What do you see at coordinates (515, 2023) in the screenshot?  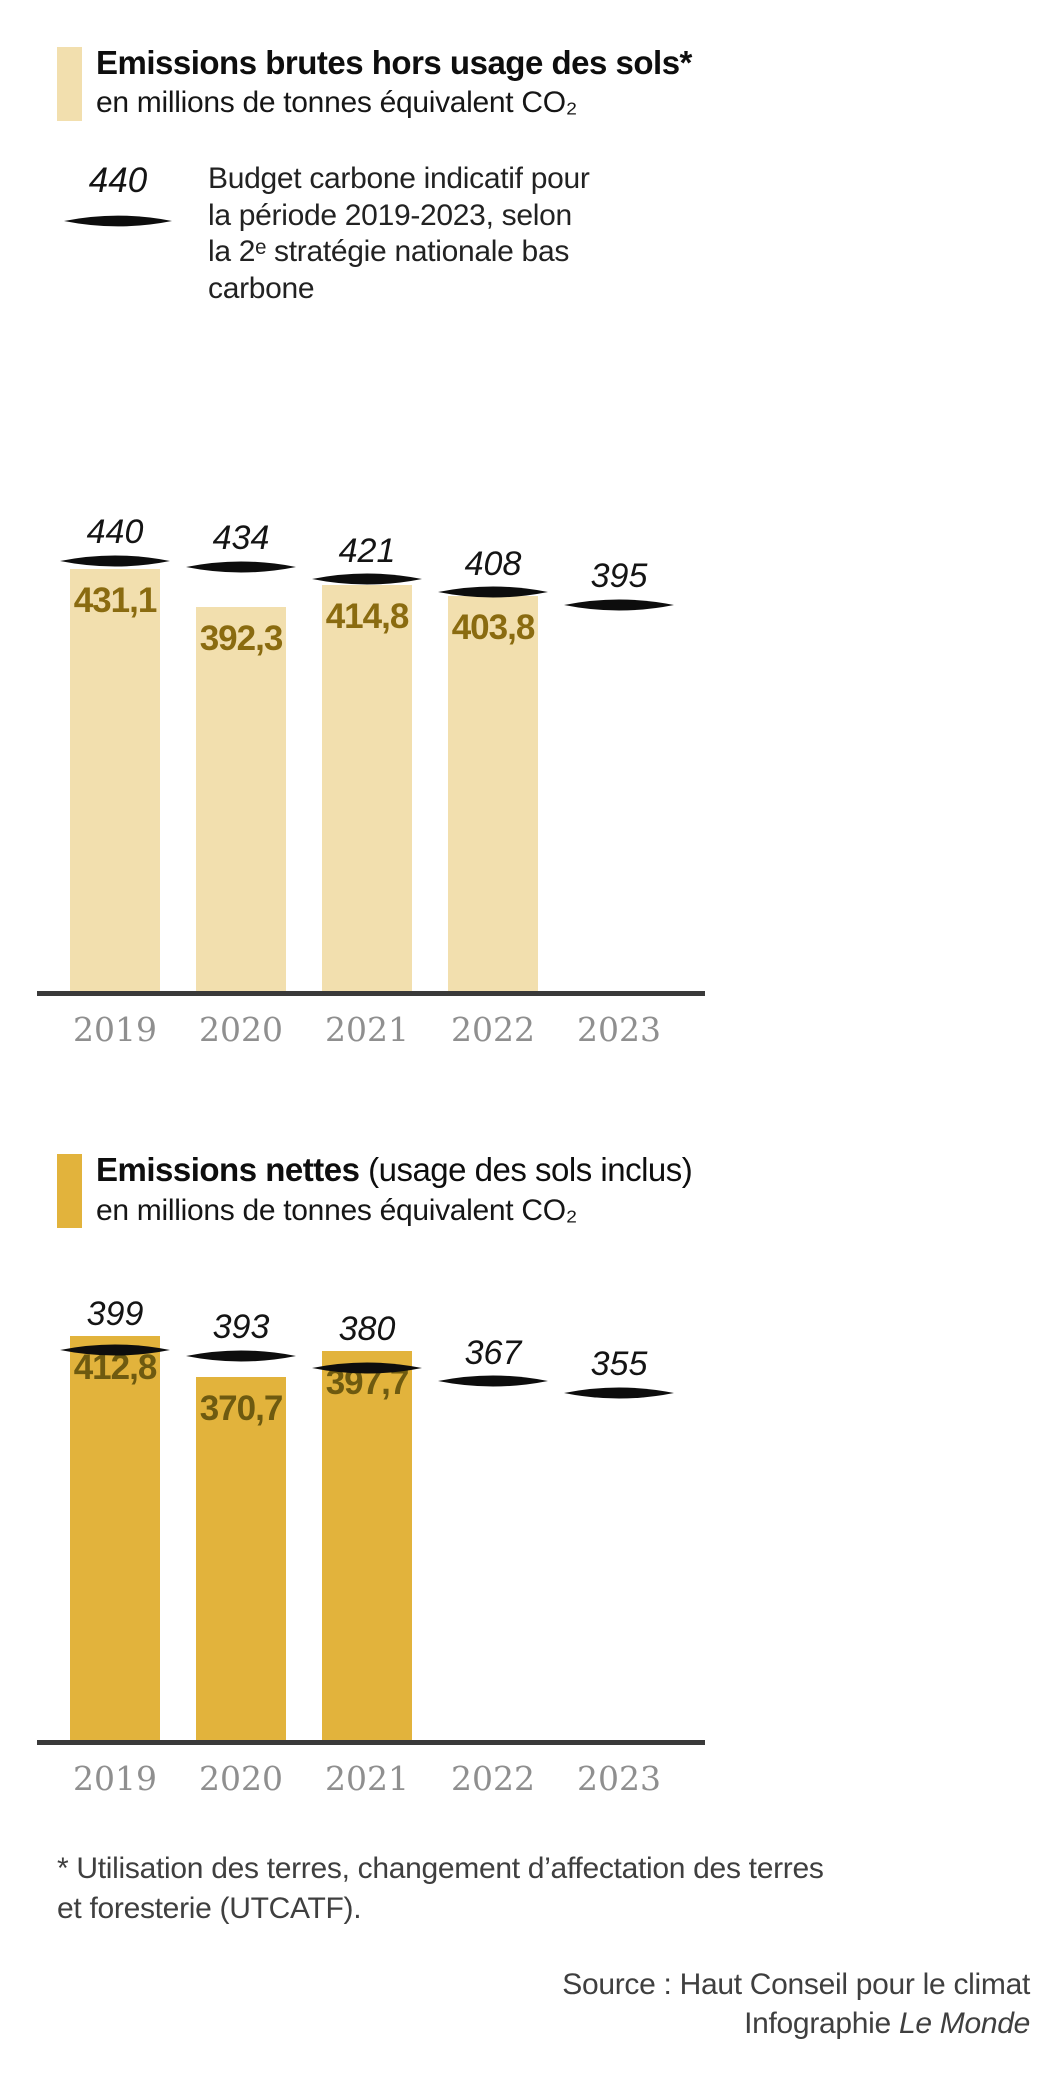 I see `credit-line: Infographie Le Monde` at bounding box center [515, 2023].